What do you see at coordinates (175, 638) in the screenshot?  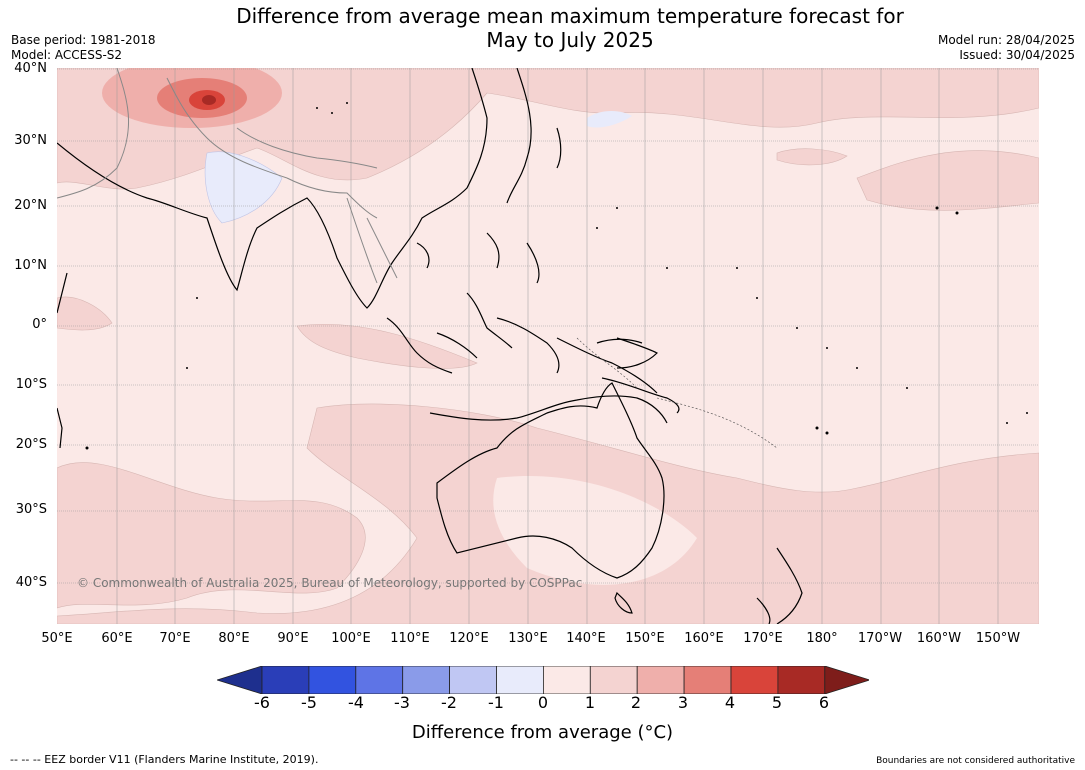 I see `lon-label: 70°E` at bounding box center [175, 638].